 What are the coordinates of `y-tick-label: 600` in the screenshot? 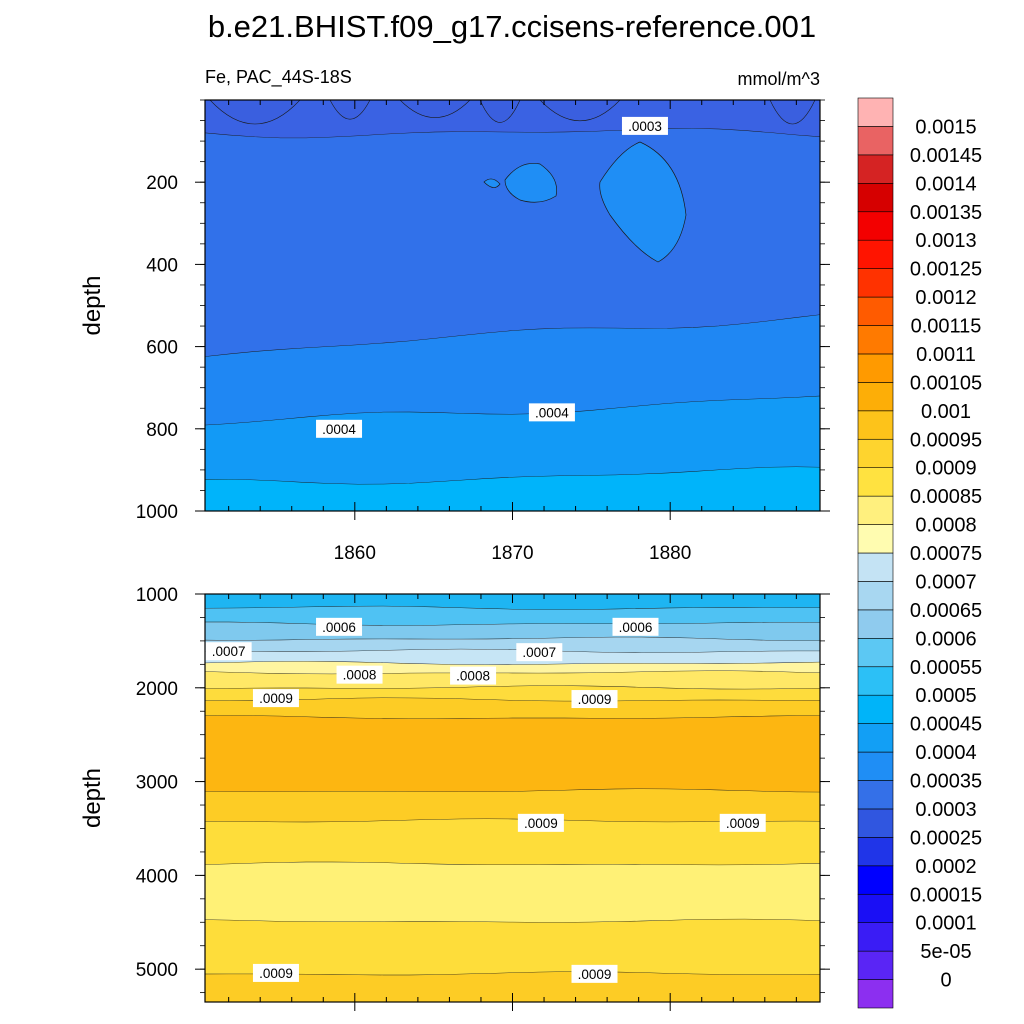 It's located at (162, 348).